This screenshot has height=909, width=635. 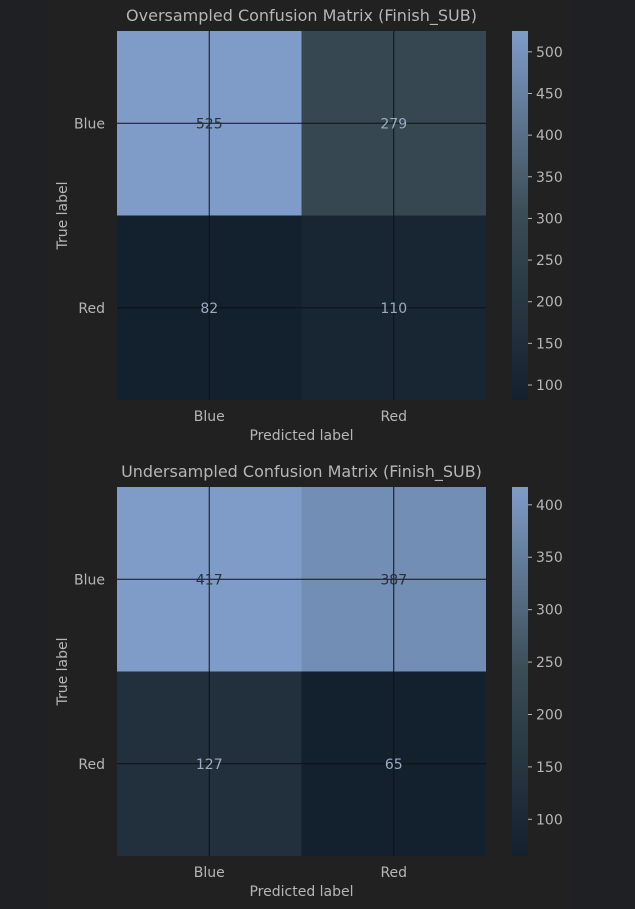 What do you see at coordinates (91, 765) in the screenshot?
I see `undersampled-ytick-label-1: Red` at bounding box center [91, 765].